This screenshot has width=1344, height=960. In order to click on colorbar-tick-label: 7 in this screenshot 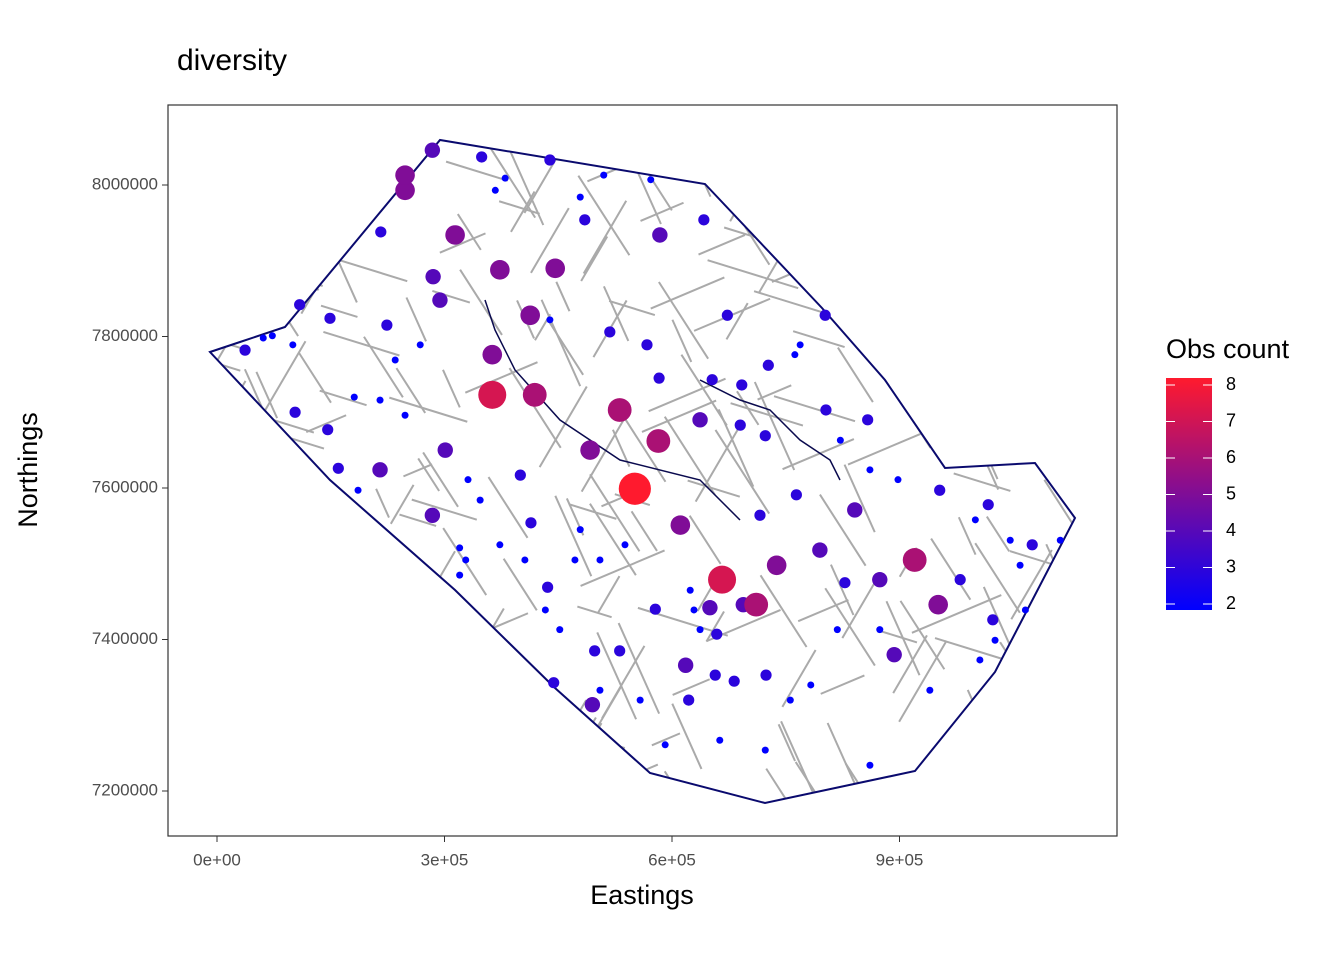, I will do `click(1231, 420)`.